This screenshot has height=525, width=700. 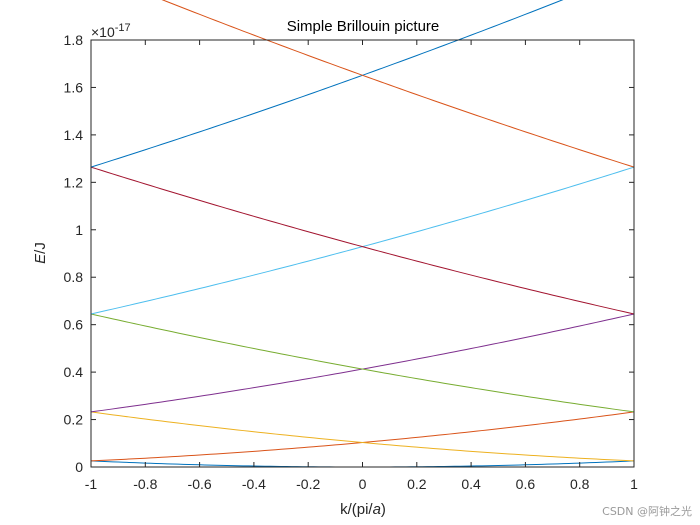 I want to click on exponent-power: -17, so click(x=123, y=28).